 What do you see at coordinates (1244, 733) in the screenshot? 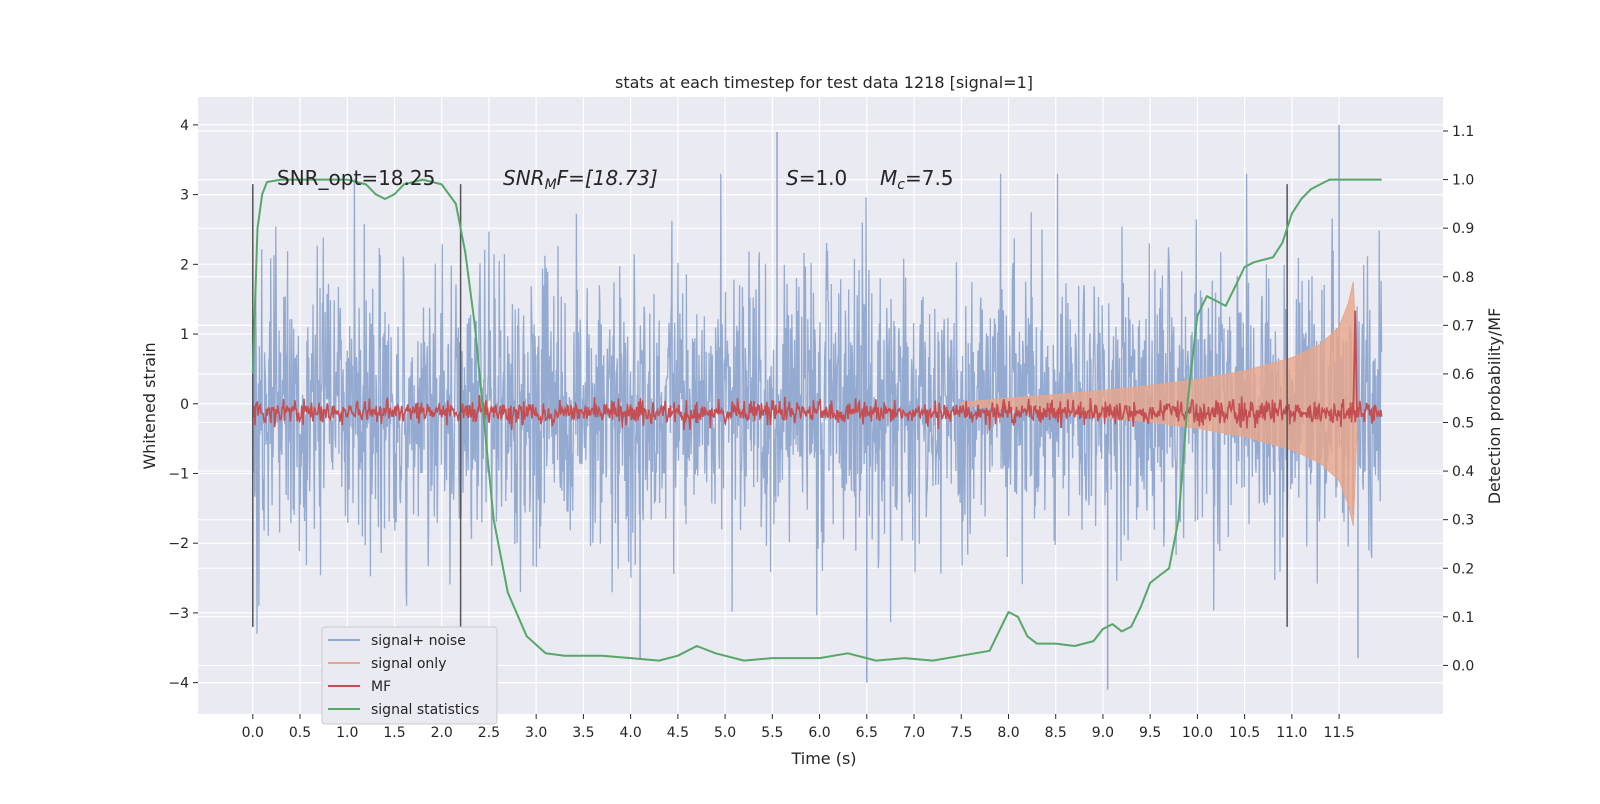
I see `x-tick-label: 10.5` at bounding box center [1244, 733].